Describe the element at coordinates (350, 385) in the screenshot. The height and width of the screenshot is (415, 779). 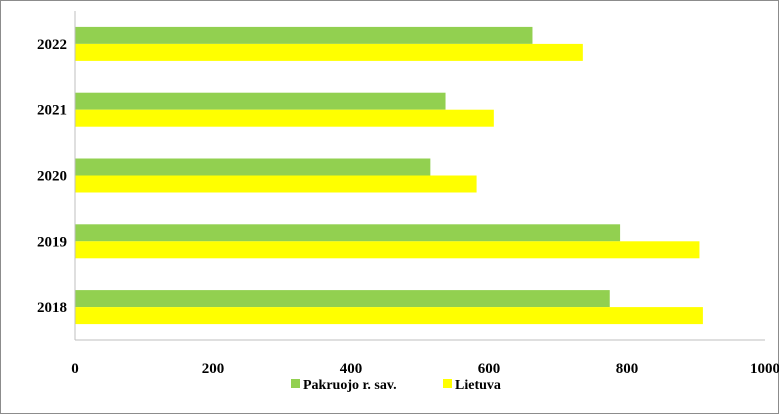
I see `legend-label-0: Pakruojo r. sav.` at that location.